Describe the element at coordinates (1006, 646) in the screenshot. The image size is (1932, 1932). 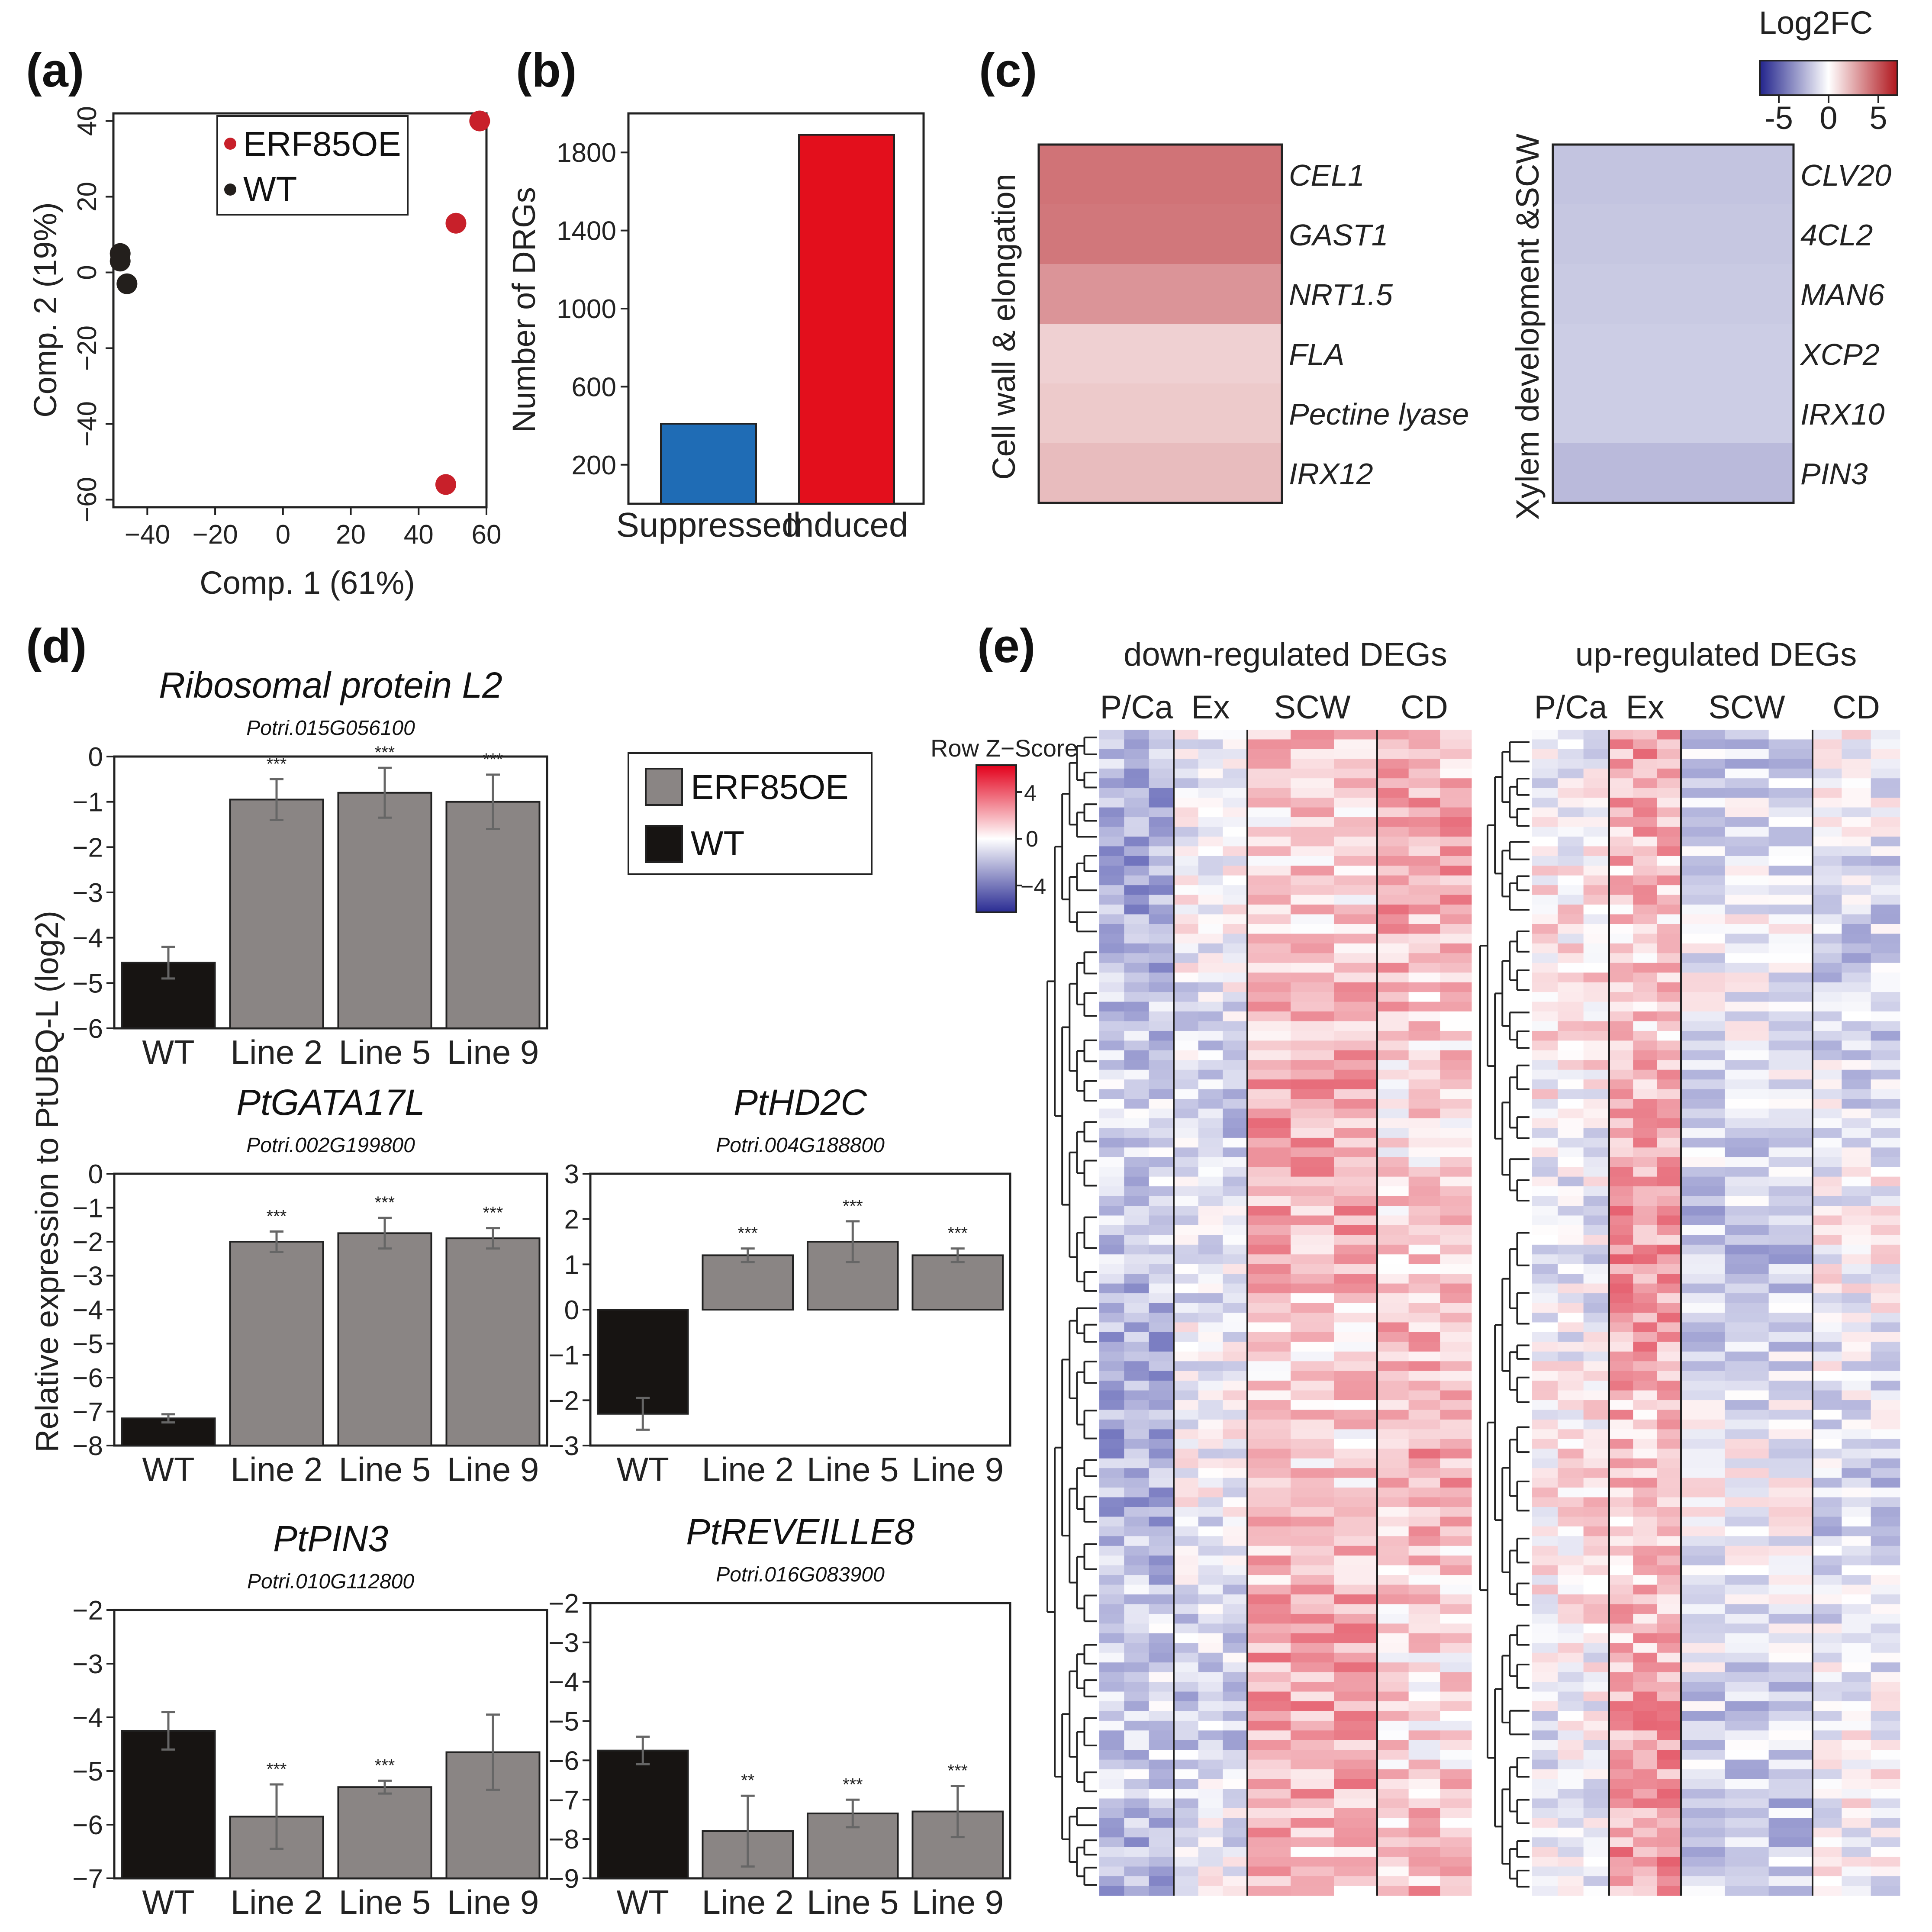
I see `panel-e-label: (e)` at that location.